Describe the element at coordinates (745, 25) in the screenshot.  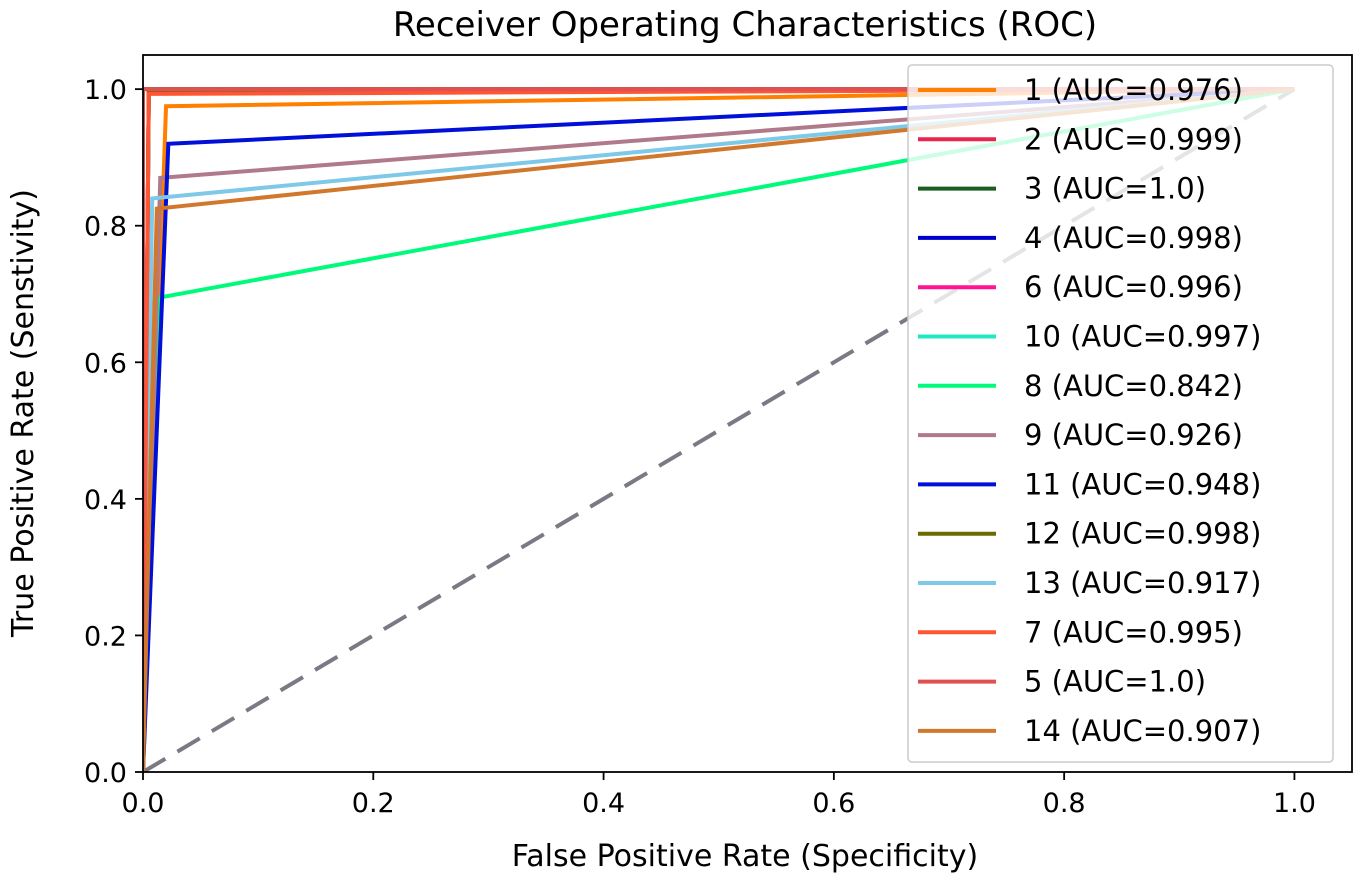
I see `chart-title: Receiver Operating Characteristics (ROC)` at that location.